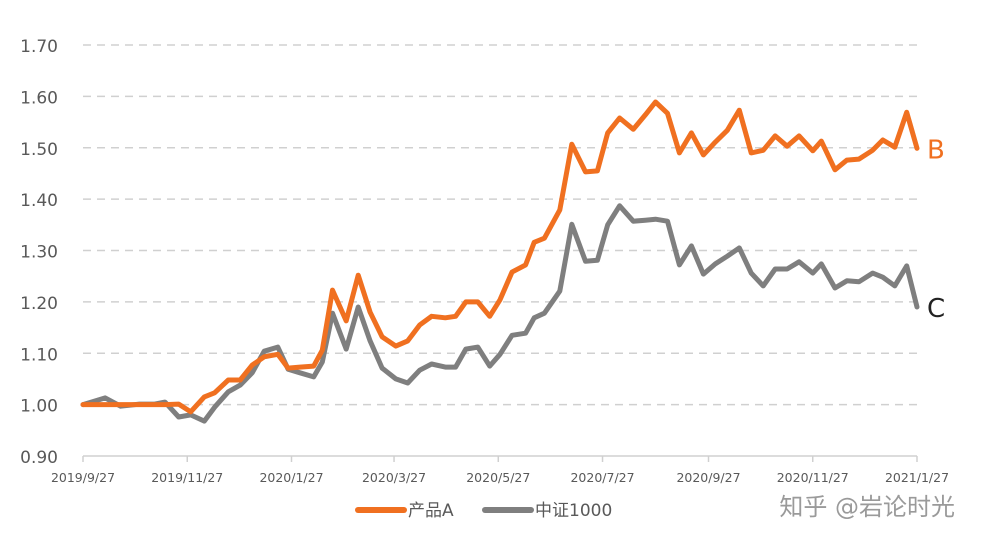  What do you see at coordinates (394, 477) in the screenshot?
I see `x-tick-label: 2020/3/27` at bounding box center [394, 477].